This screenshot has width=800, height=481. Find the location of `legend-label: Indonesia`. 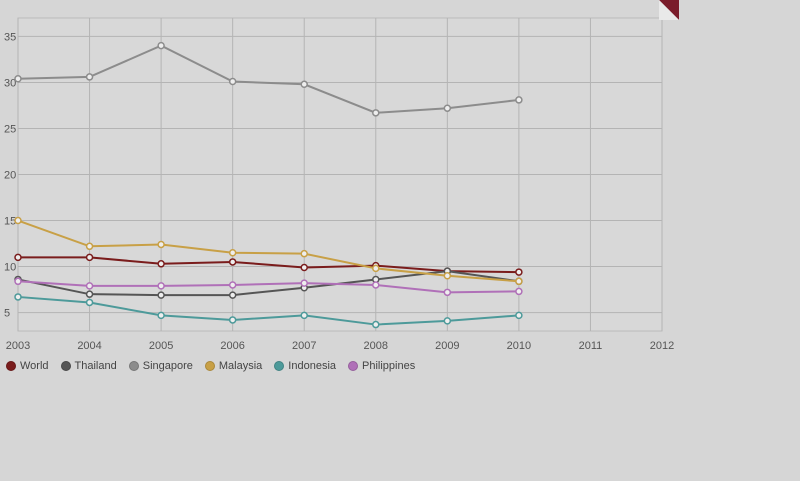

legend-label: Indonesia is located at coordinates (312, 366).